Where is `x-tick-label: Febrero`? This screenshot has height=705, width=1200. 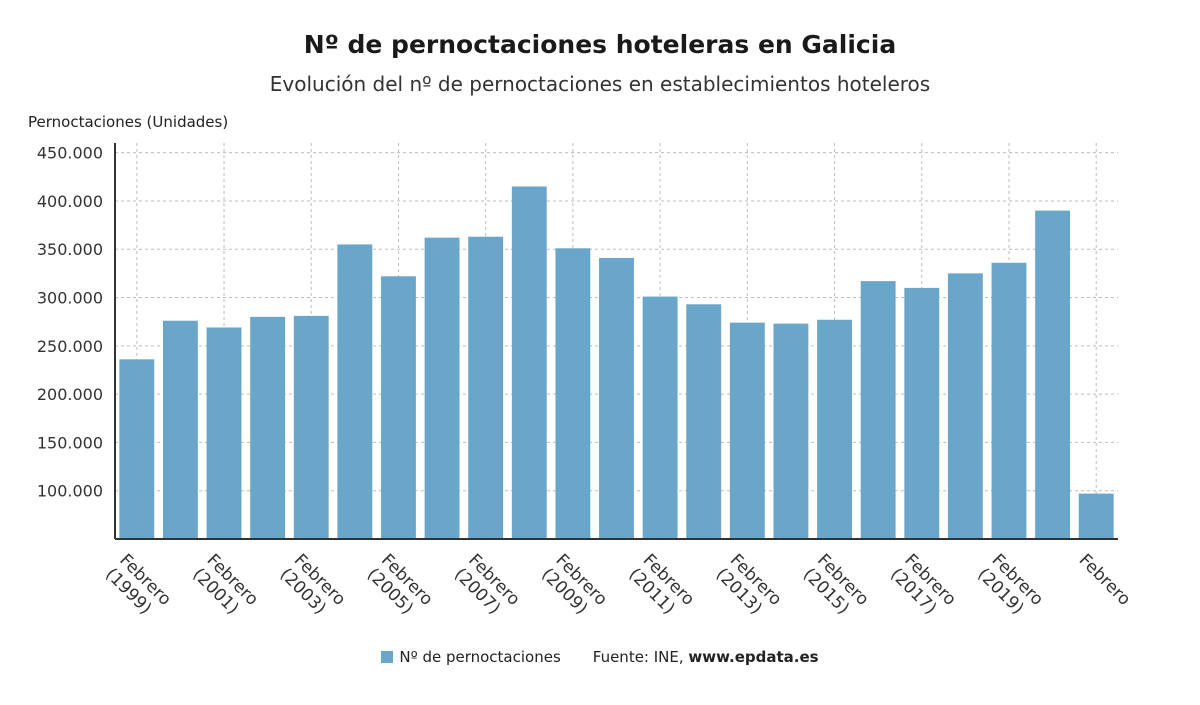
x-tick-label: Febrero is located at coordinates (1105, 580).